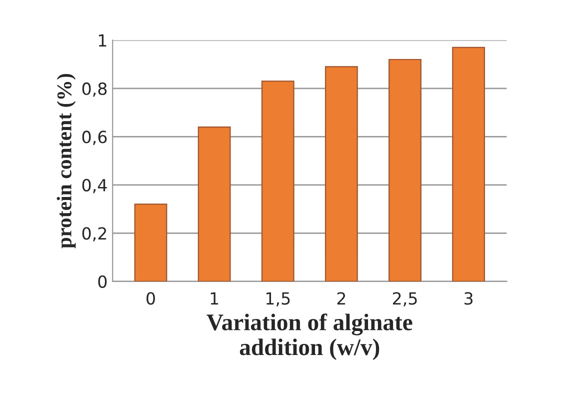 The image size is (563, 402). What do you see at coordinates (102, 281) in the screenshot?
I see `y-tick-label: 0` at bounding box center [102, 281].